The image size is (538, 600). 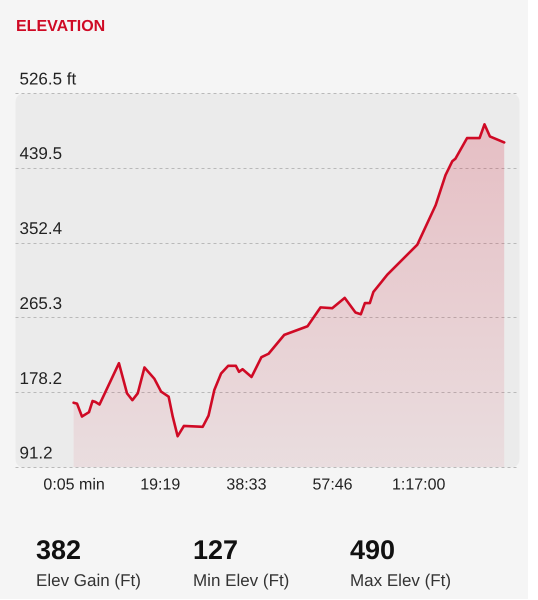 What do you see at coordinates (373, 550) in the screenshot?
I see `text: 490` at bounding box center [373, 550].